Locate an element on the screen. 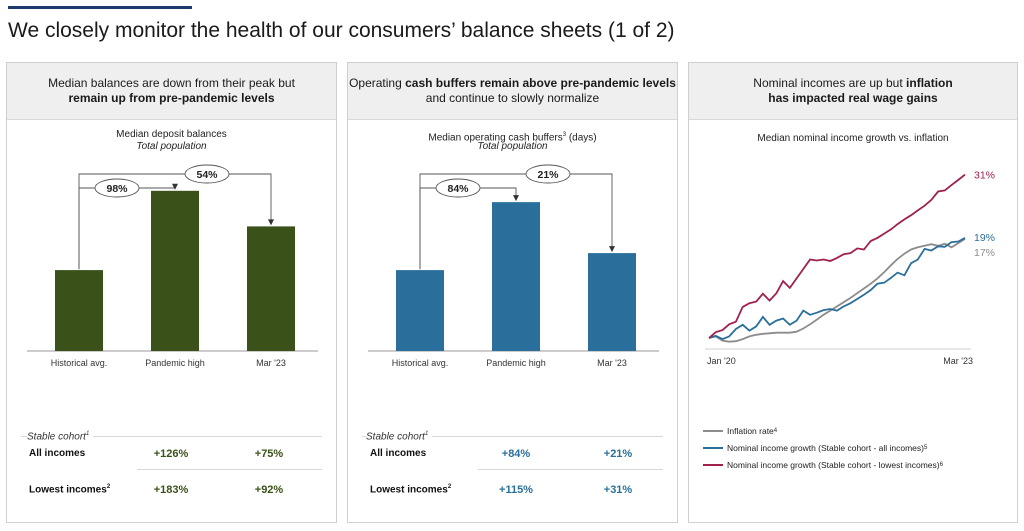 This screenshot has width=1024, height=531. chart3-svg: 17% 19% 31% Jan '20 Mar '23 is located at coordinates (850, 268).